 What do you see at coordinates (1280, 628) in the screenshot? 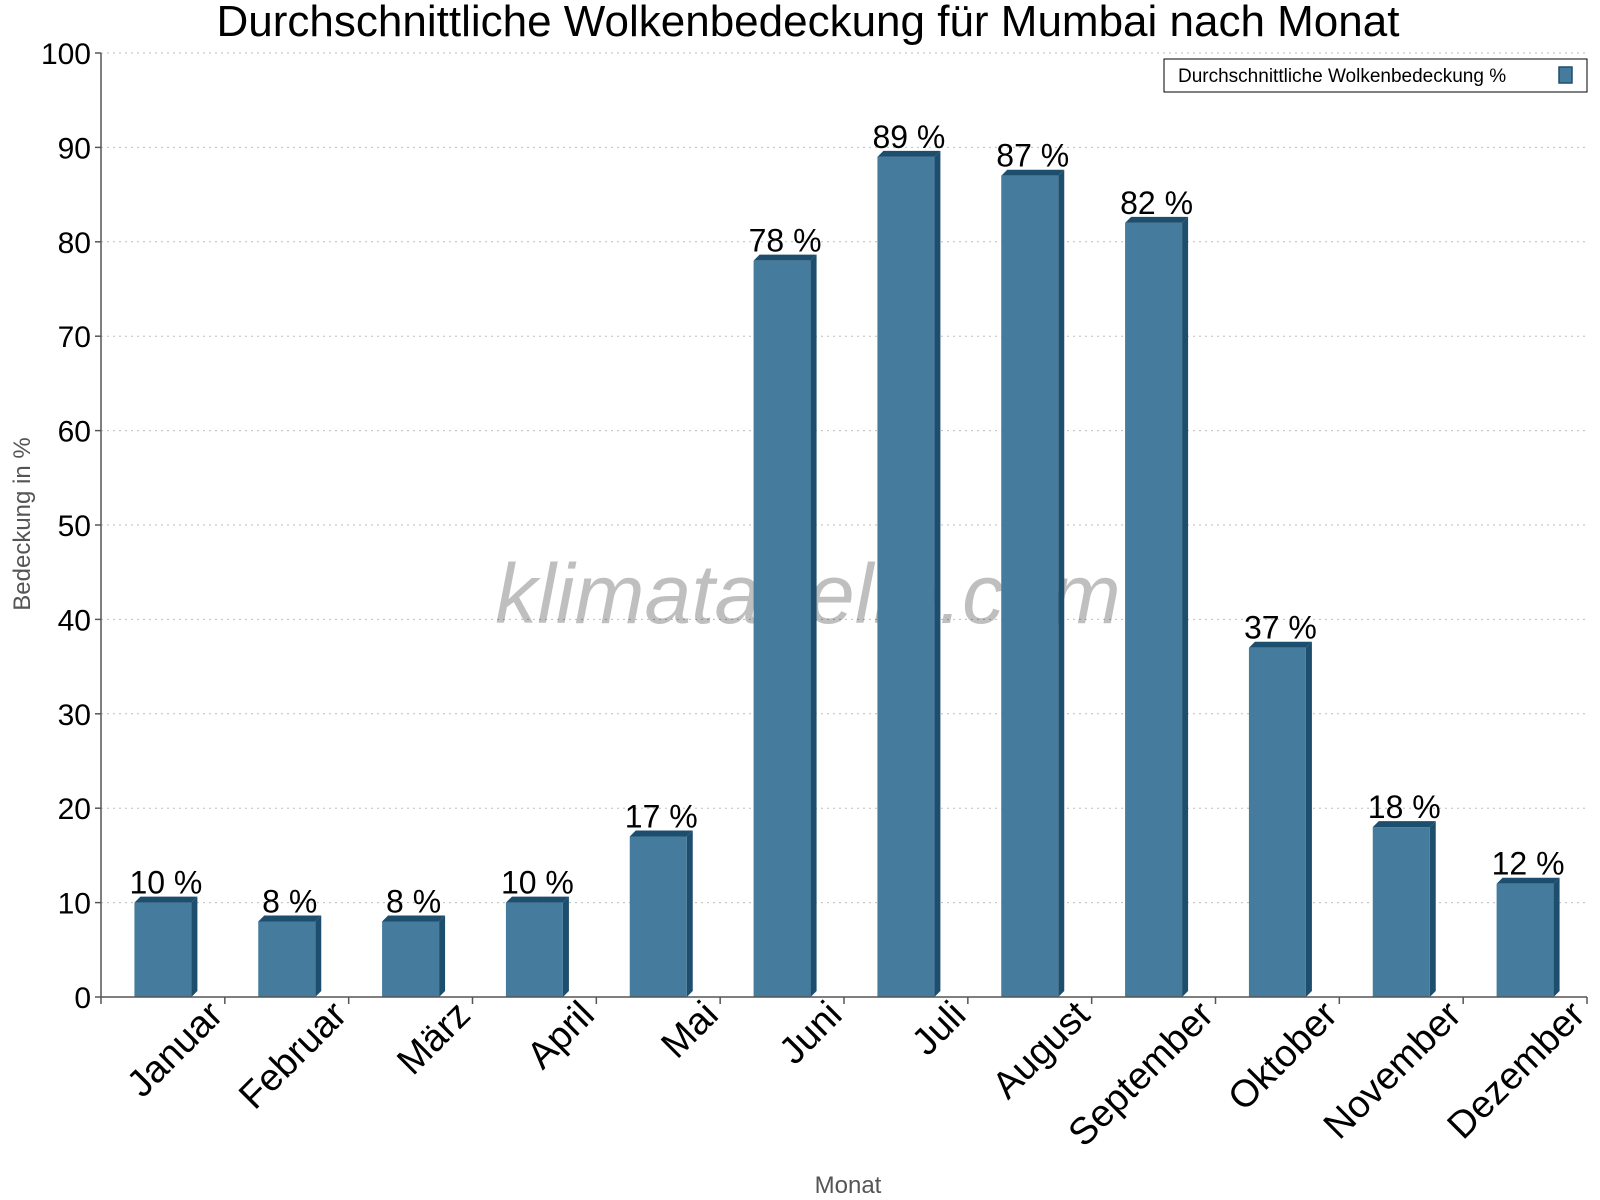
I see `data-label: 37 %` at bounding box center [1280, 628].